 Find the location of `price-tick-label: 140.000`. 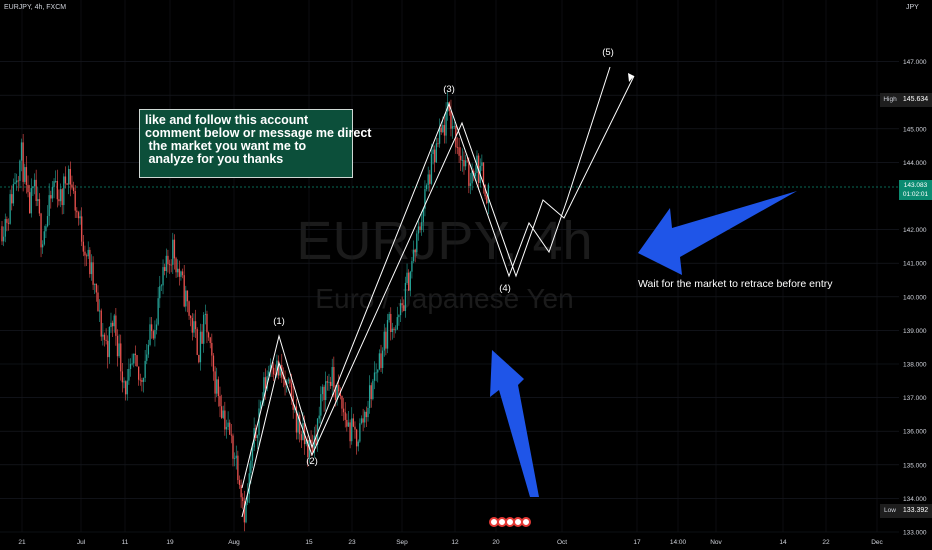

price-tick-label: 140.000 is located at coordinates (915, 297).